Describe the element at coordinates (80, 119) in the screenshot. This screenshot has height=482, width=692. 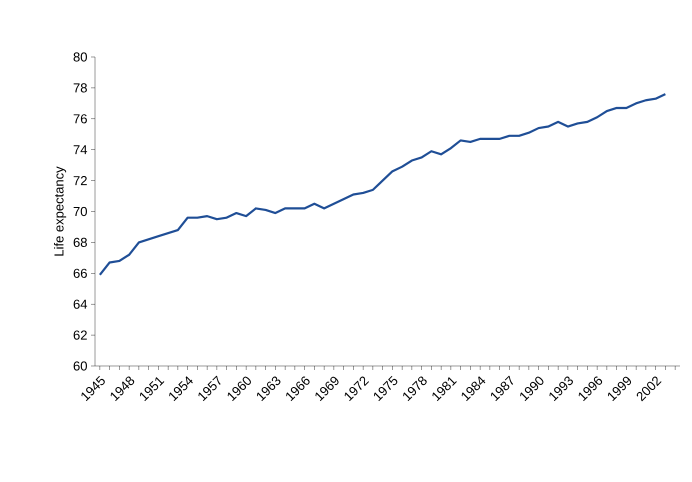
I see `y-tick-label: 76` at that location.